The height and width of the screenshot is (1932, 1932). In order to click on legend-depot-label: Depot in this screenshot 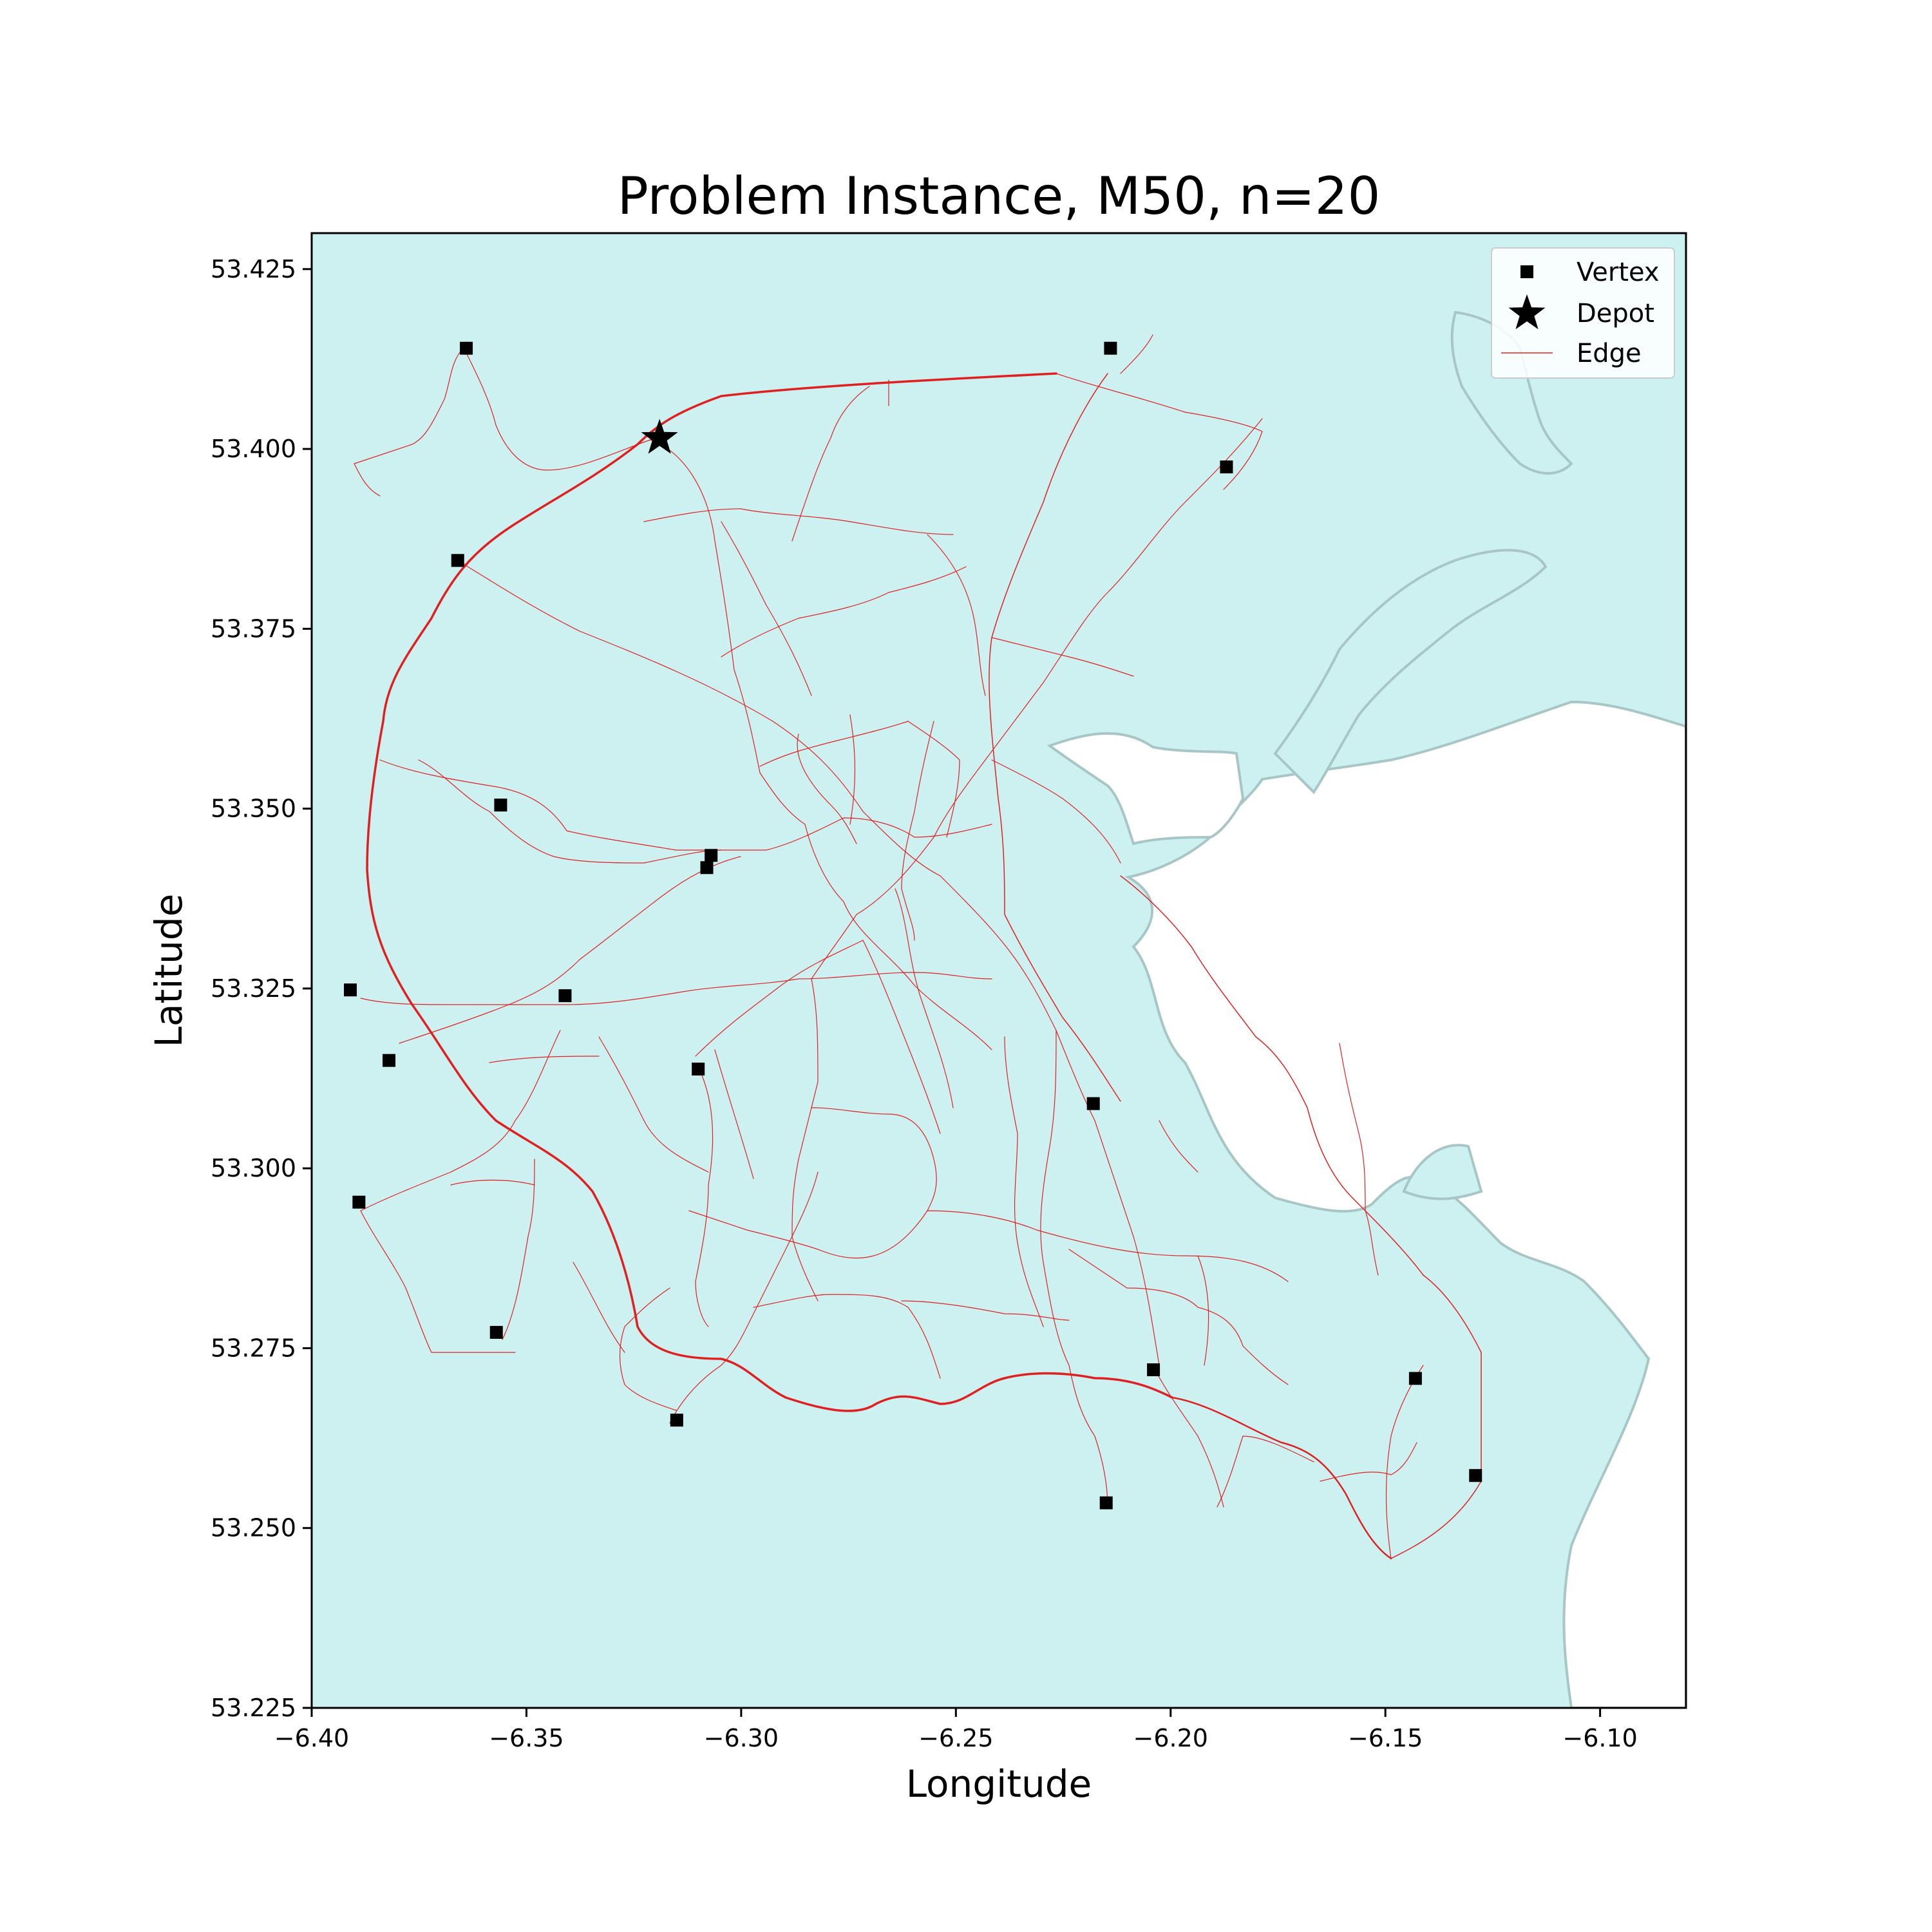, I will do `click(1615, 313)`.